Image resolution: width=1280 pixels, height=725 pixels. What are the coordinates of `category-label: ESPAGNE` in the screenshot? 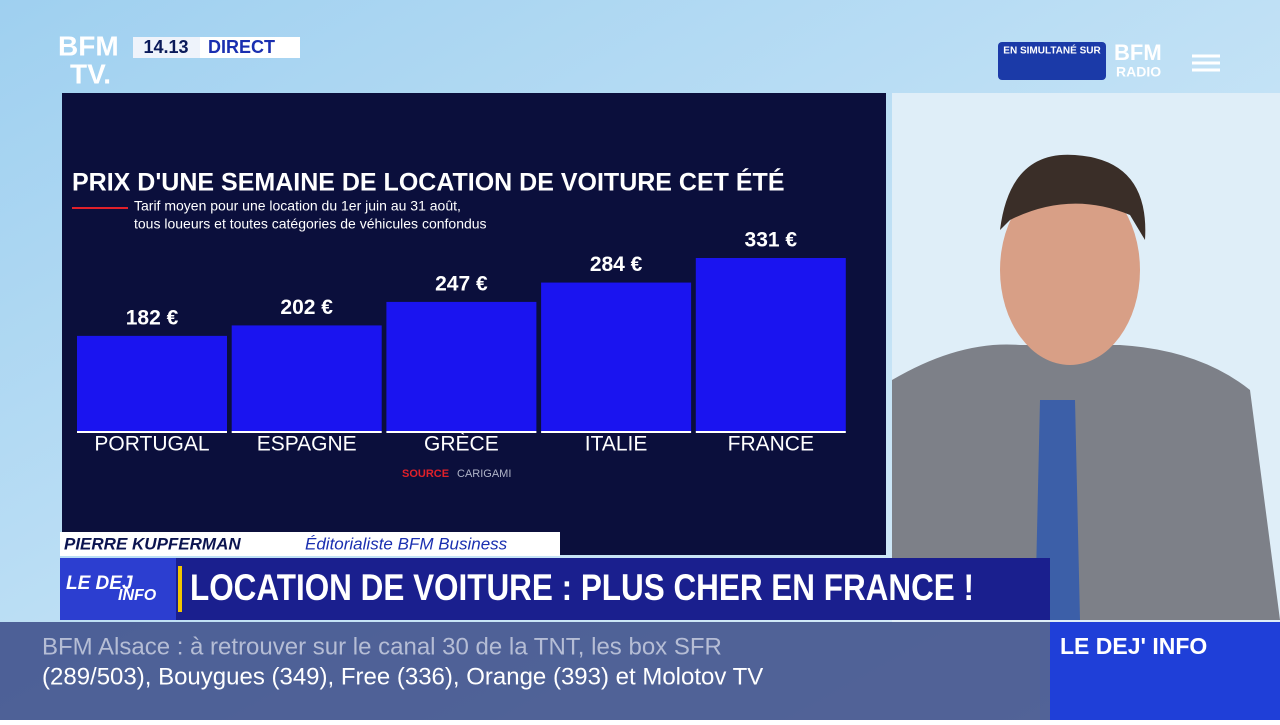 It's located at (307, 444).